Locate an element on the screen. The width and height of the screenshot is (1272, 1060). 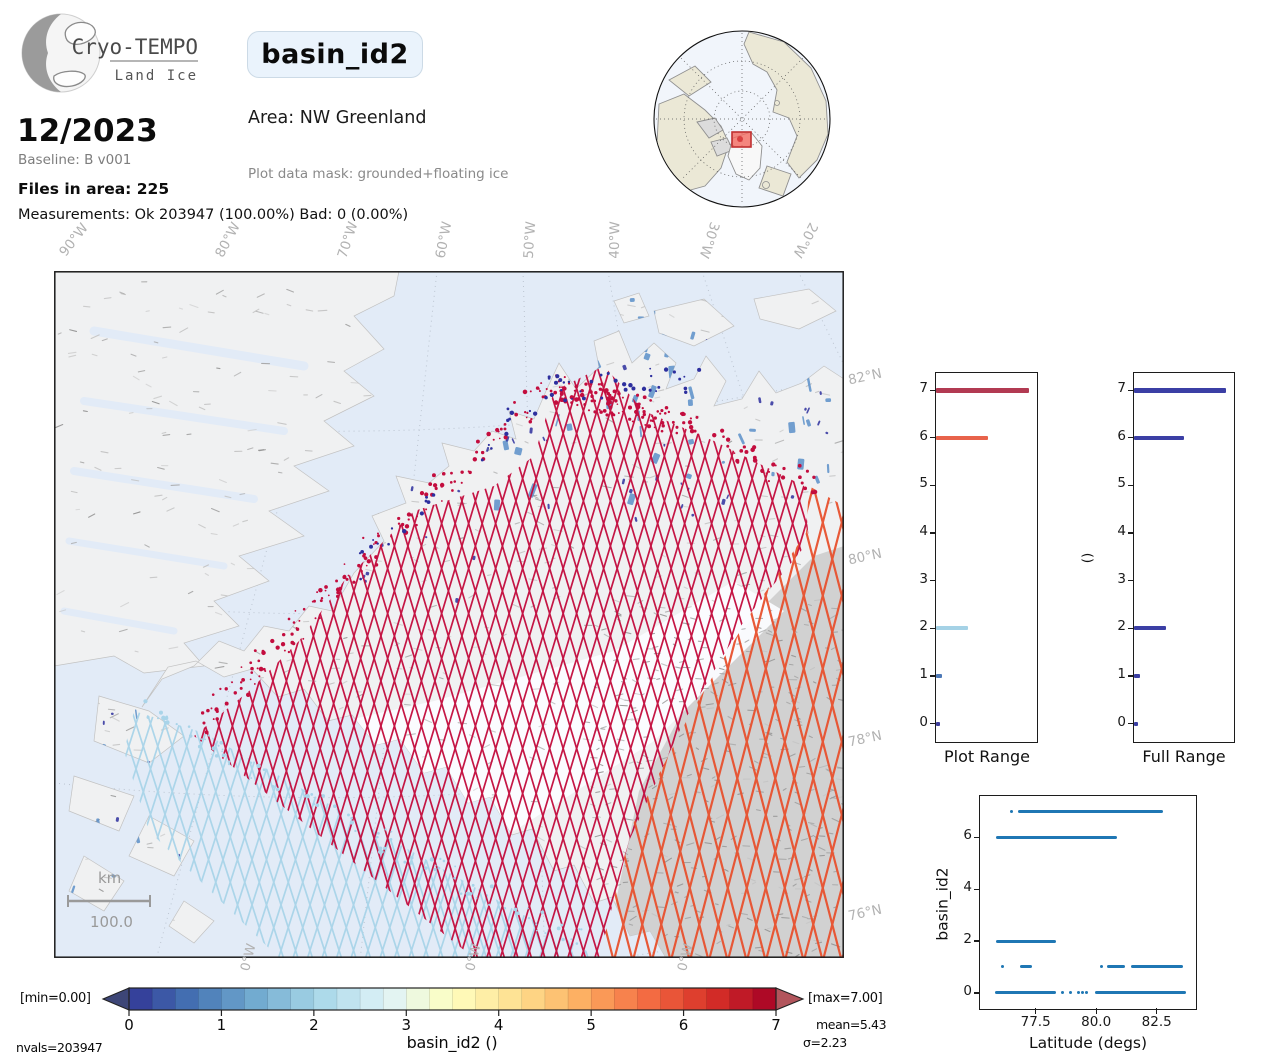
files-count-label: Files in area: 225 is located at coordinates (94, 189).